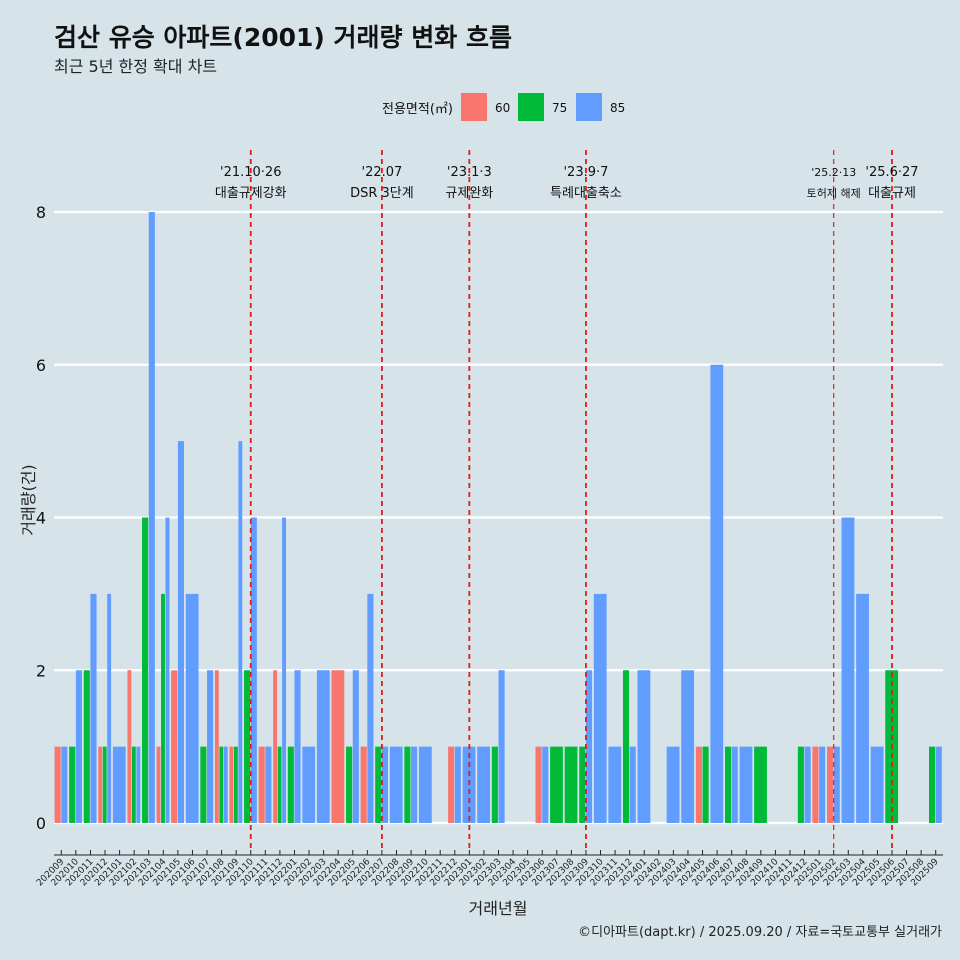 The image size is (960, 960). What do you see at coordinates (469, 172) in the screenshot?
I see `policy-date: '23.1·3` at bounding box center [469, 172].